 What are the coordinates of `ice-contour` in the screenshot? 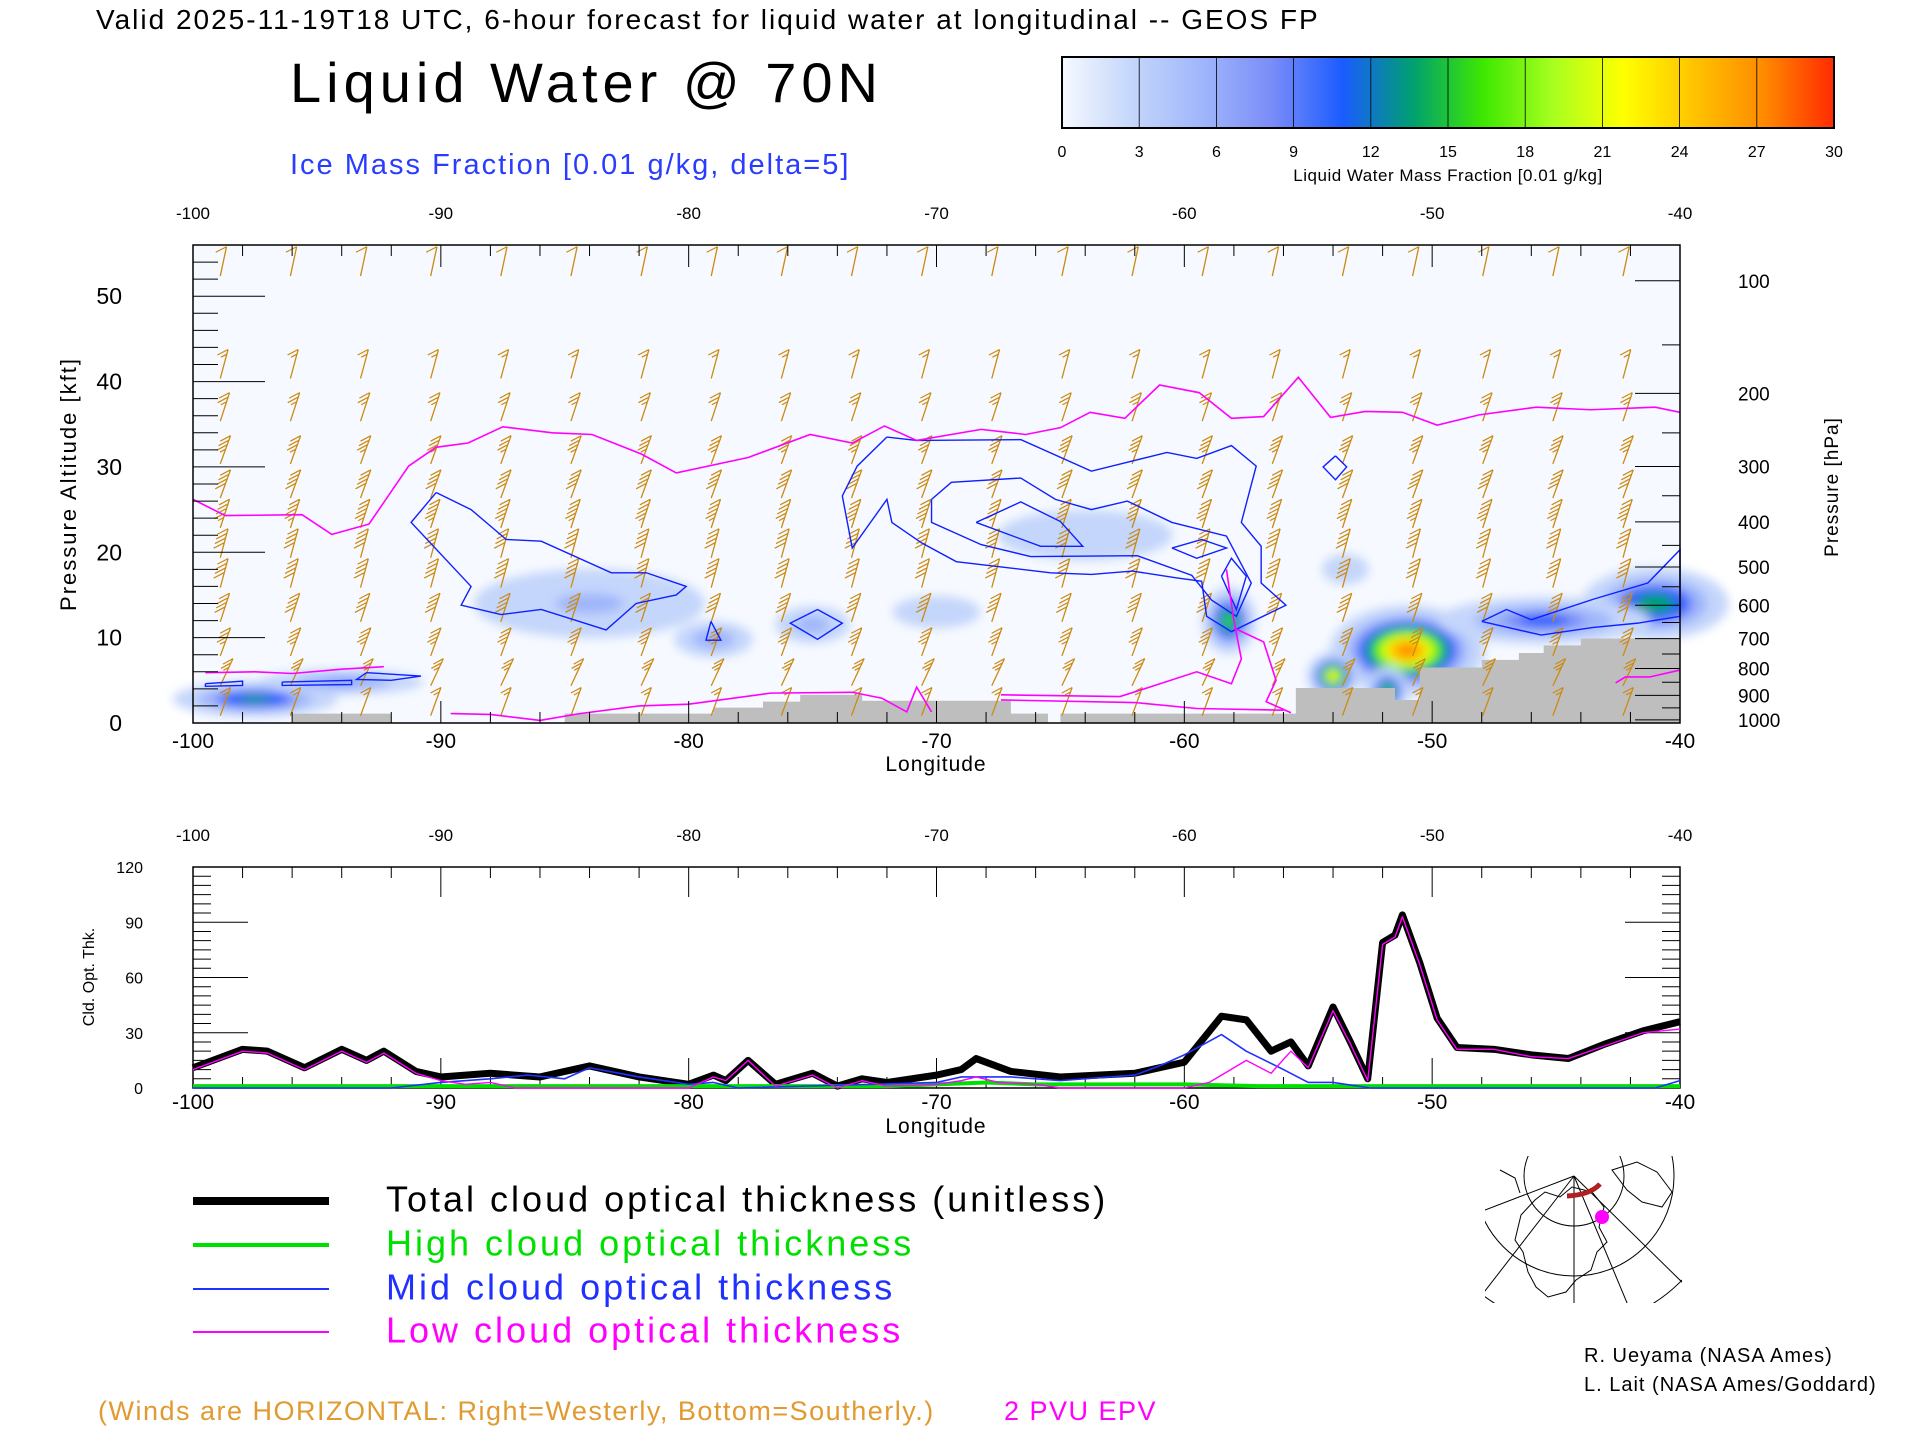 It's located at (1091, 547).